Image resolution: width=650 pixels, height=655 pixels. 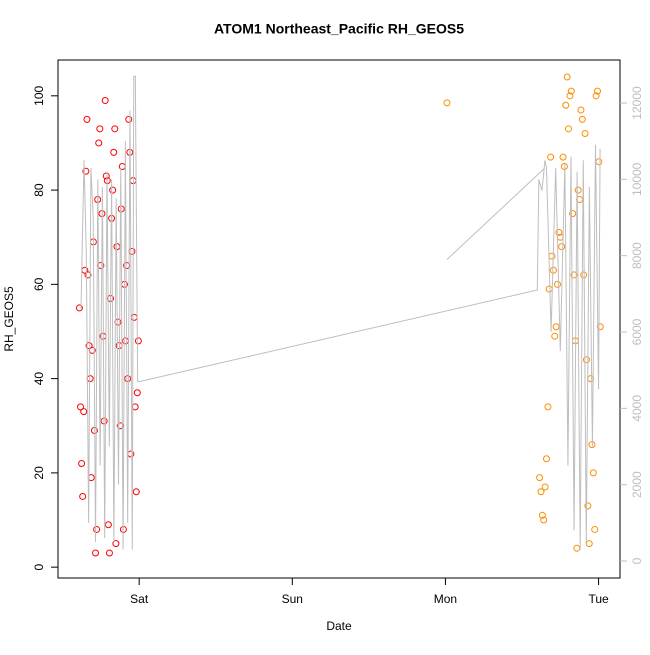 What do you see at coordinates (39, 567) in the screenshot?
I see `y-tick-label: 0` at bounding box center [39, 567].